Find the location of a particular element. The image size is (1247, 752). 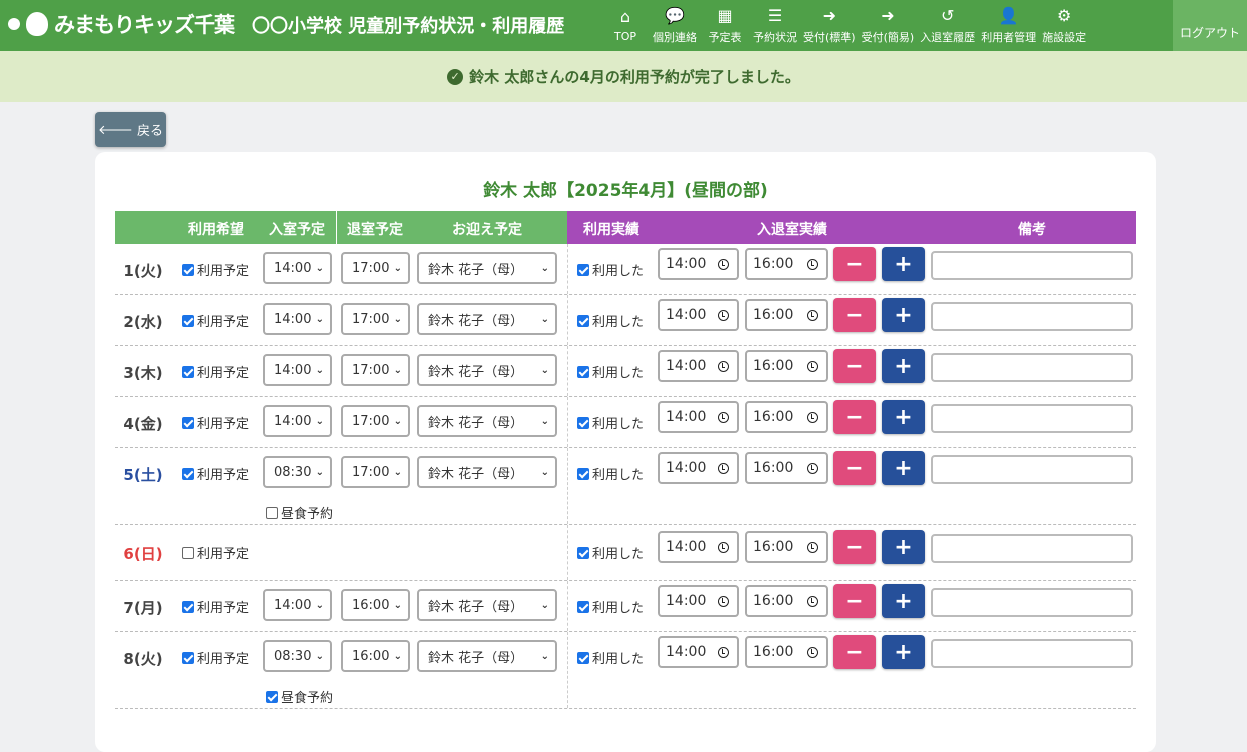

nav-item: ▦ 予定表 is located at coordinates (725, 25).